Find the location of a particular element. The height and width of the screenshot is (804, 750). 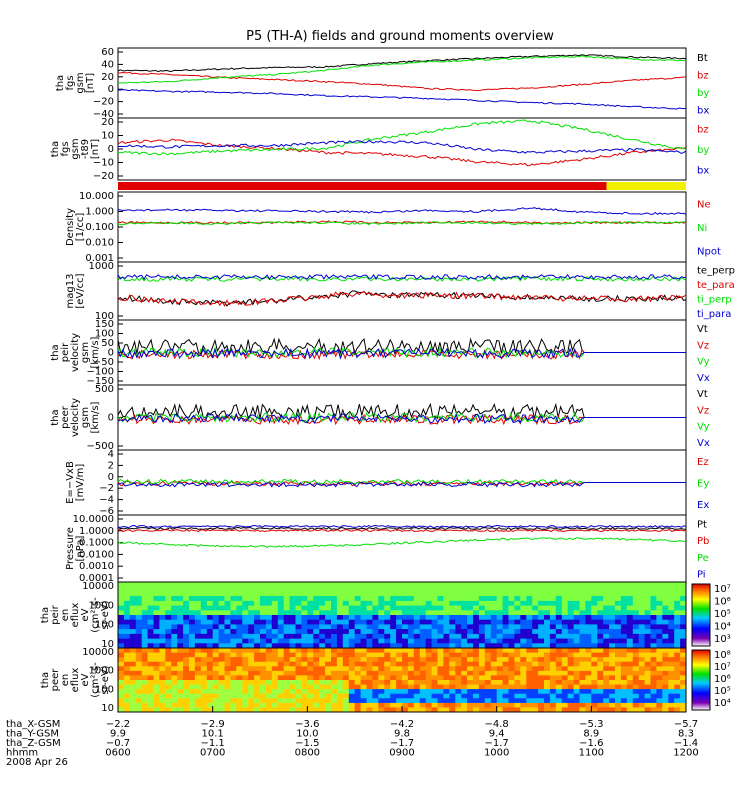

ylabel-line: eflux is located at coordinates (75, 615).